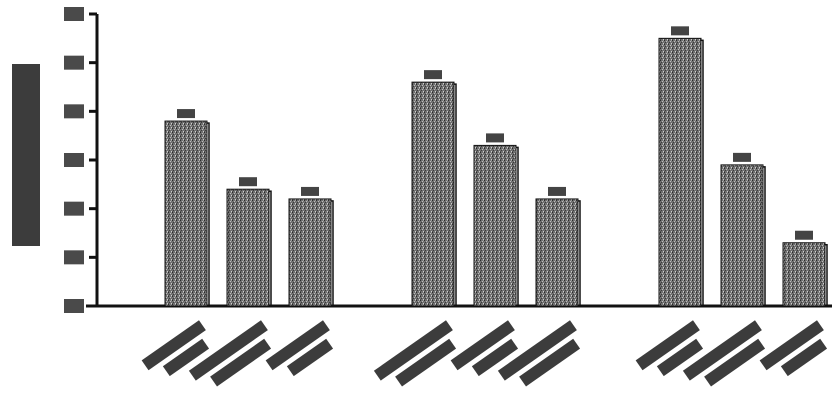 This screenshot has height=419, width=832. What do you see at coordinates (26, 155) in the screenshot?
I see `y-axis-label-block` at bounding box center [26, 155].